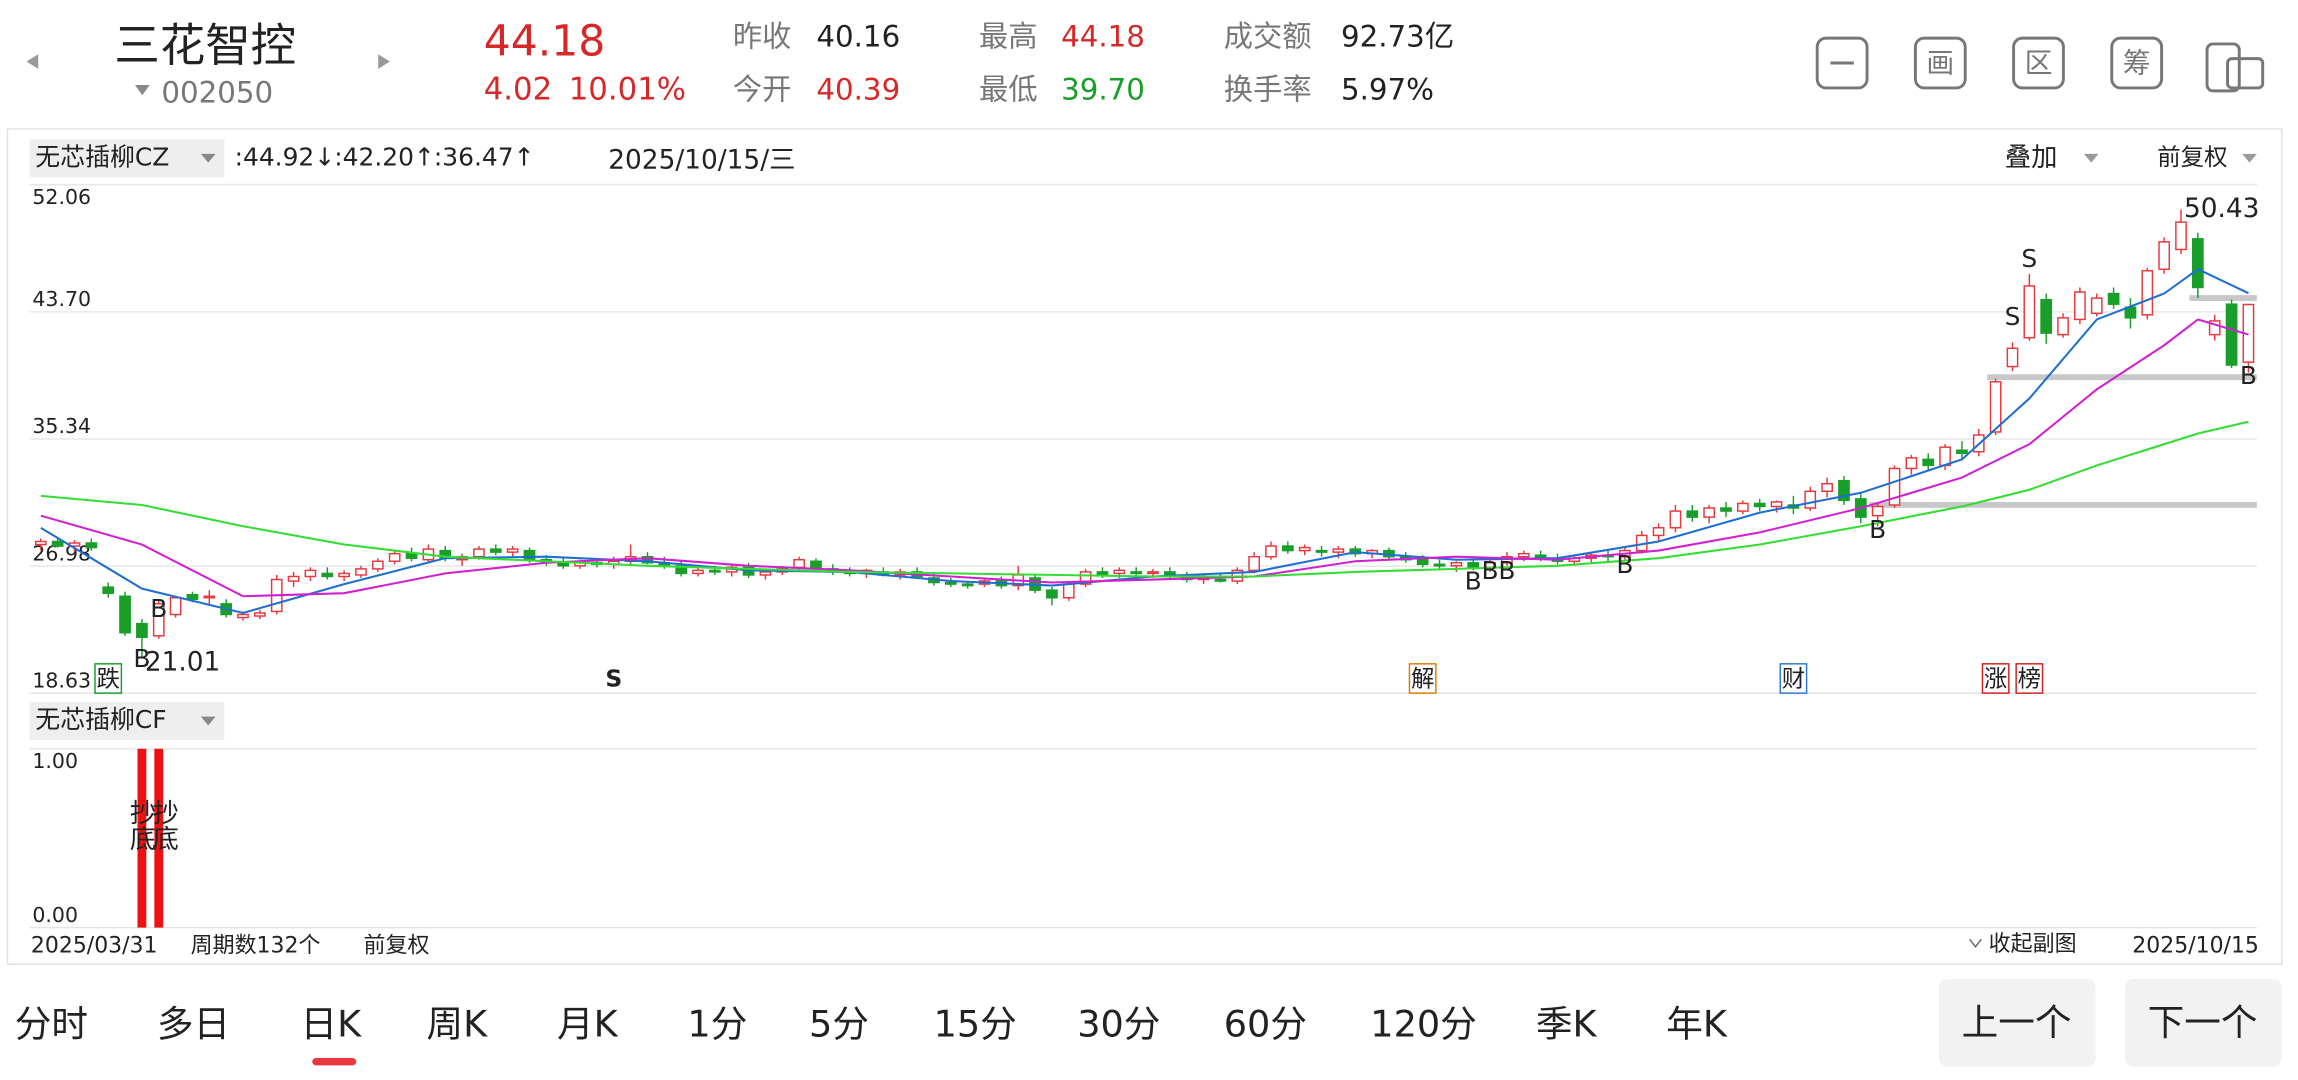 This screenshot has width=2298, height=1080. Describe the element at coordinates (2192, 157) in the screenshot. I see `adjust-button: 前复权` at that location.